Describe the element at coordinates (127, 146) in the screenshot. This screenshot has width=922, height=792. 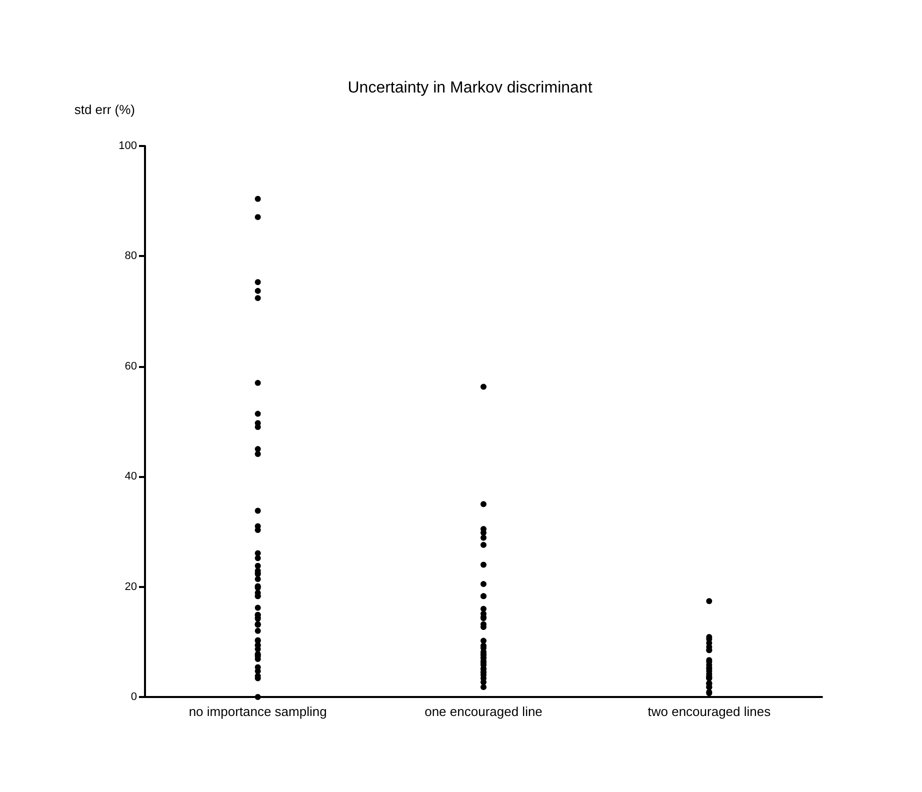
I see `y-tick-label: 100` at that location.